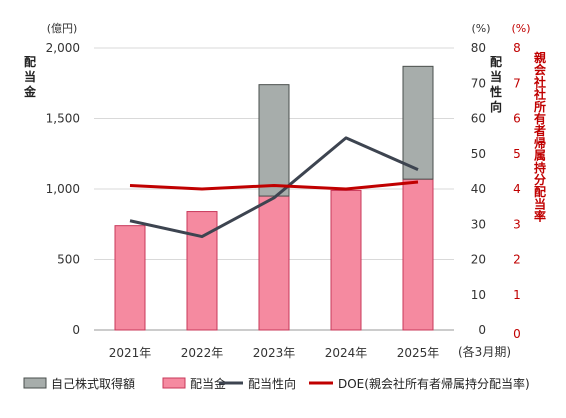  Describe the element at coordinates (496, 106) in the screenshot. I see `svg-text: 向` at that location.